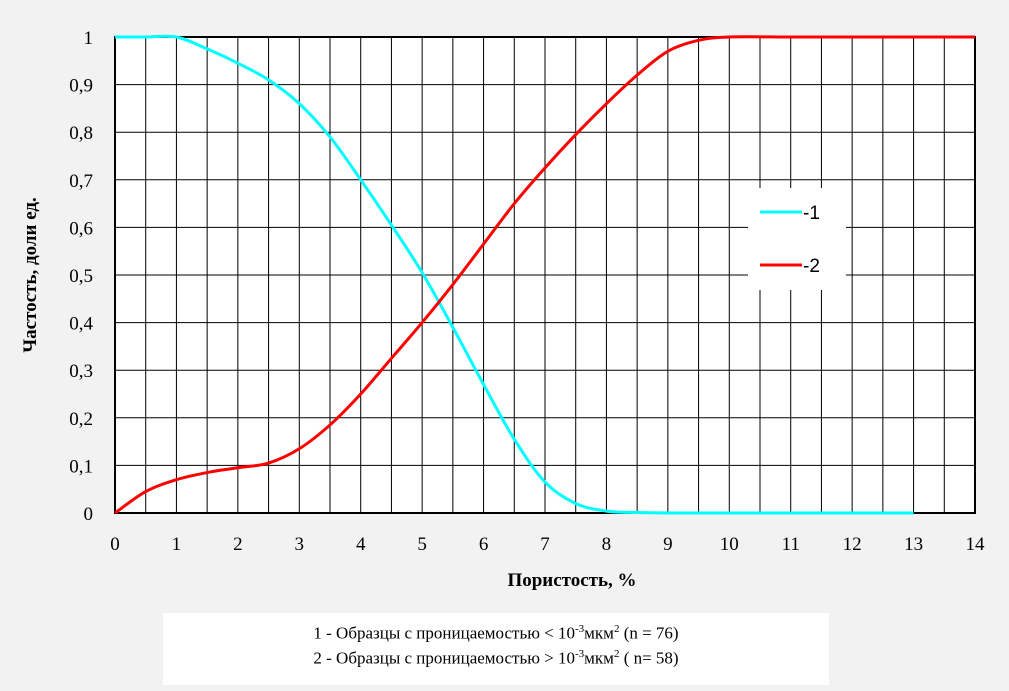 This screenshot has height=691, width=1009. What do you see at coordinates (579, 629) in the screenshot?
I see `note-1-exponent: -3` at bounding box center [579, 629].